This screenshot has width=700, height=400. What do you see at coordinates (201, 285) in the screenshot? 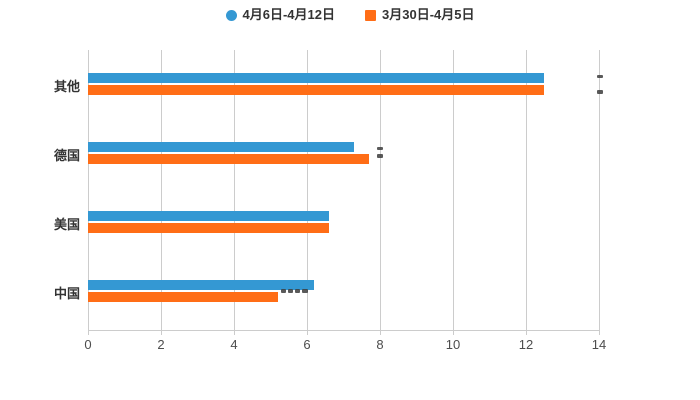
I see `bar-中国-series-0` at bounding box center [201, 285].